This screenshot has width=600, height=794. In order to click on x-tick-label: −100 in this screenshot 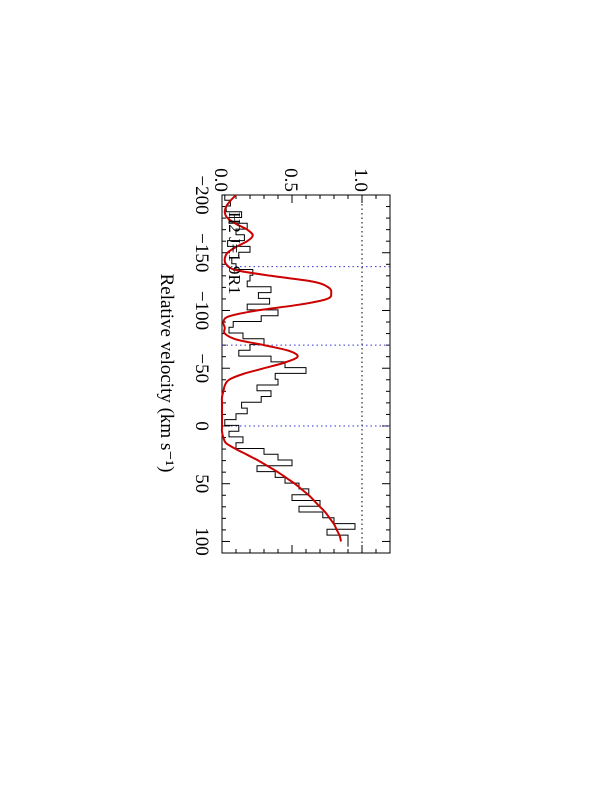, I will do `click(201, 310)`.